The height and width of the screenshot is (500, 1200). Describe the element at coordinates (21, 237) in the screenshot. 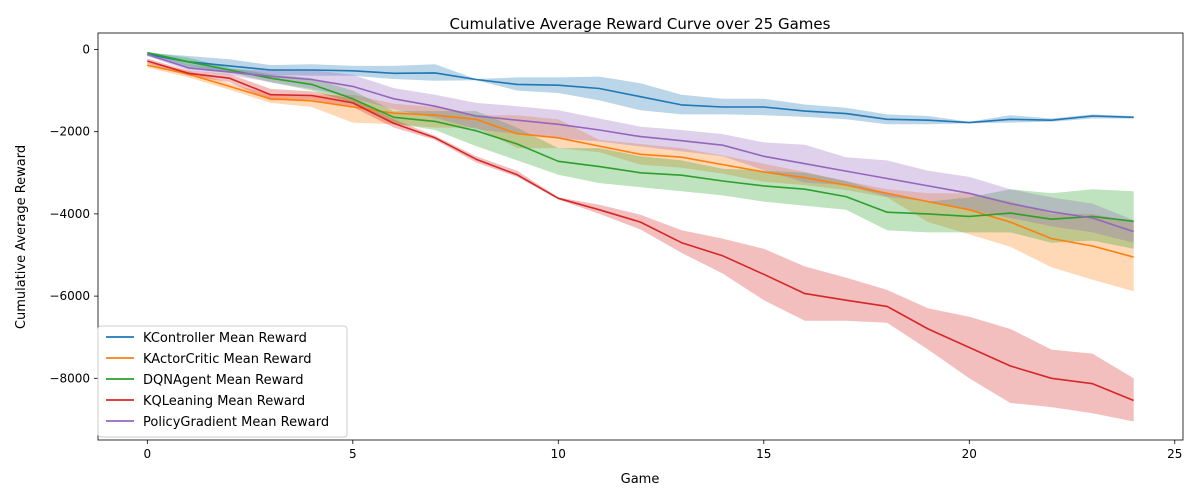

I see `y-axis-label: Cumulative Average Reward` at that location.